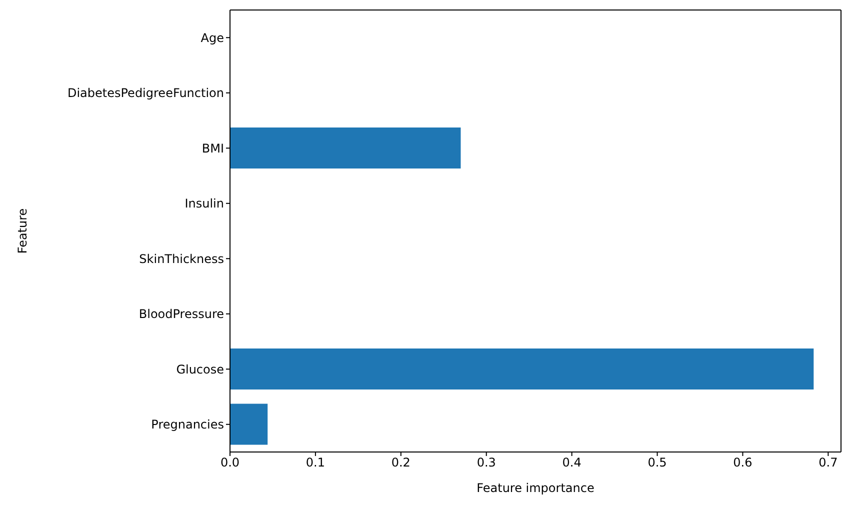 The height and width of the screenshot is (506, 845). I want to click on x-tick-label: 0.7, so click(828, 463).